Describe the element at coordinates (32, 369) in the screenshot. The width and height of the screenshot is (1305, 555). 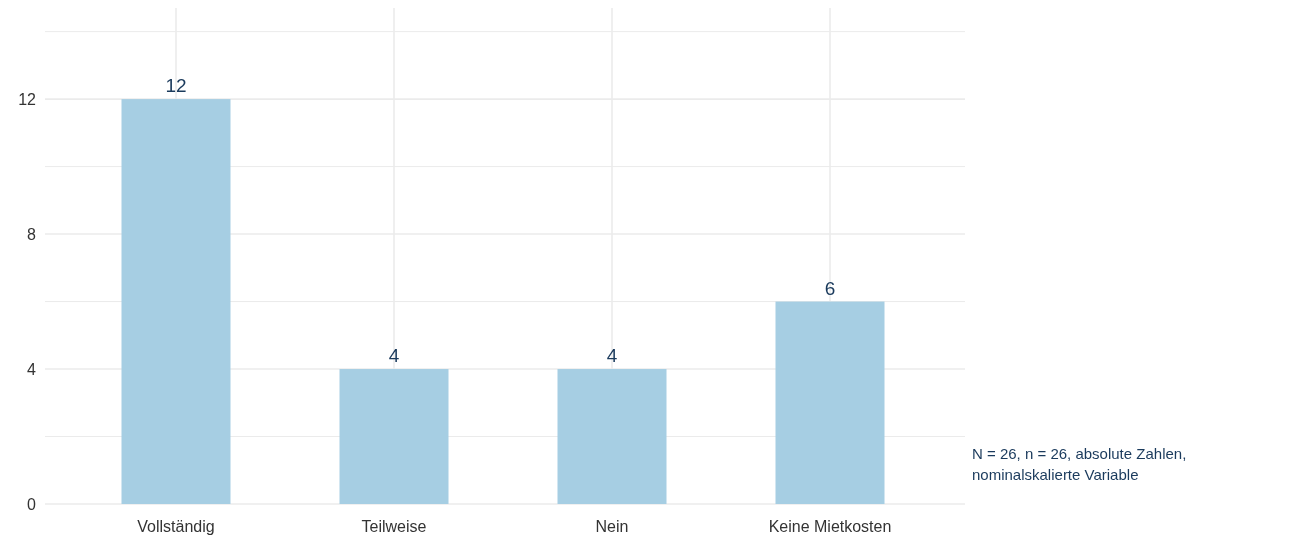
I see `y-tick-label: 4` at that location.